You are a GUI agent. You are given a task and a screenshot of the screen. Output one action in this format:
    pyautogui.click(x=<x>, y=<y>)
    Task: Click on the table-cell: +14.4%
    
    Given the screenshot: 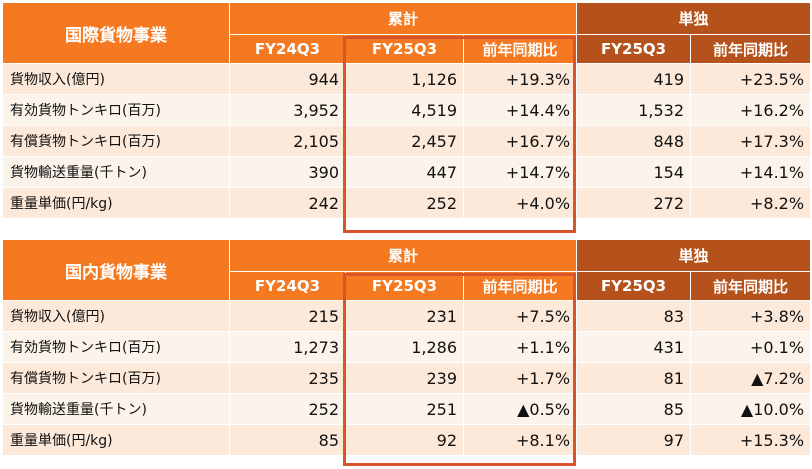 What is the action you would take?
    pyautogui.click(x=520, y=110)
    